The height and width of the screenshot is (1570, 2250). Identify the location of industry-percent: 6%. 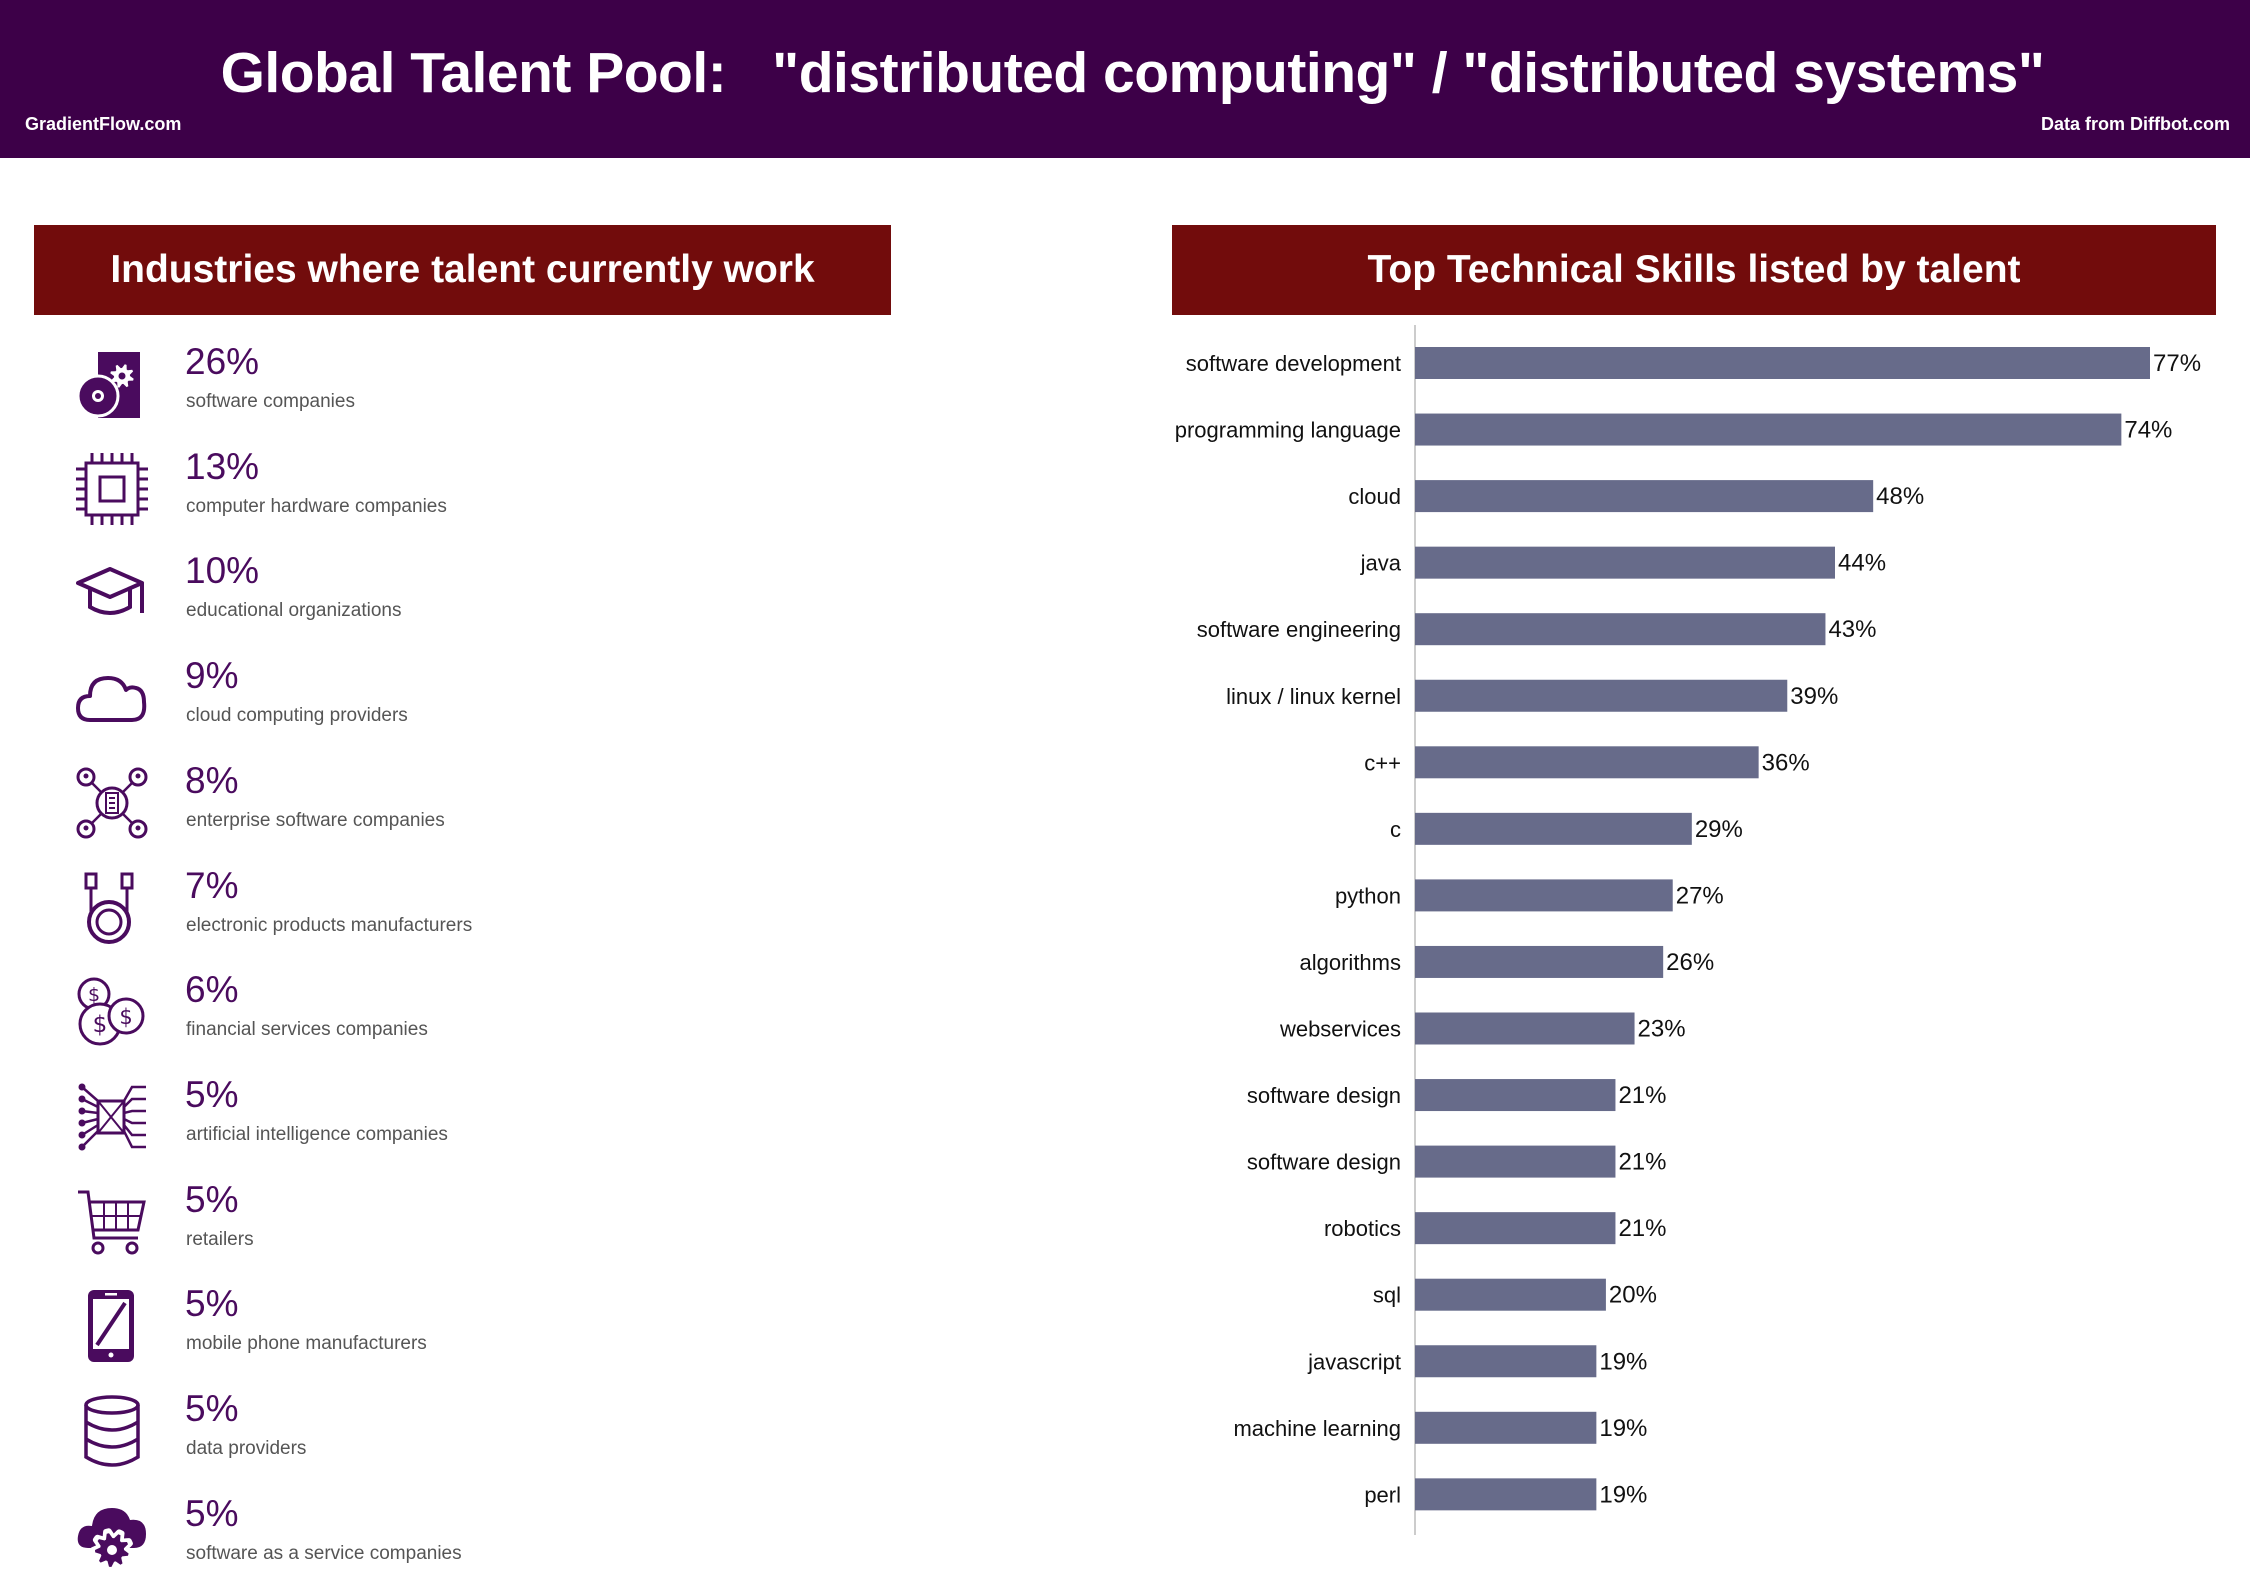
(212, 990).